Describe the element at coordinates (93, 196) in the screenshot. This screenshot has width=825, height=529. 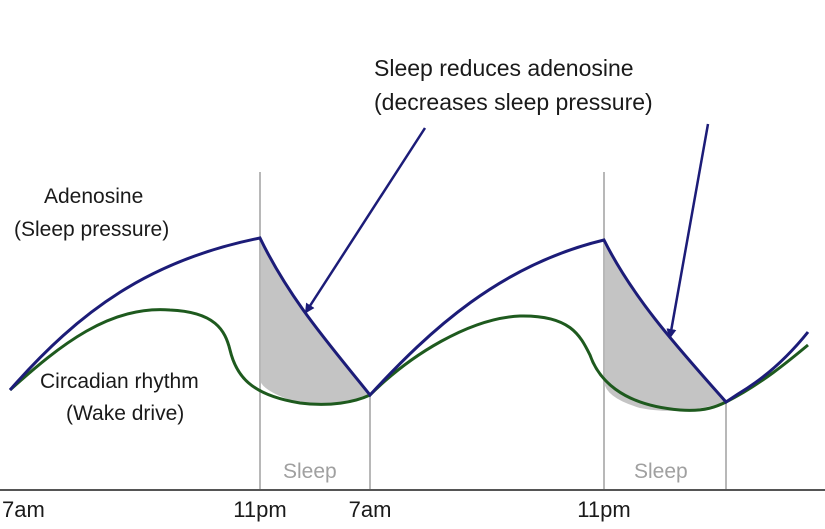
I see `adenosine-label-line-1: Adenosine` at that location.